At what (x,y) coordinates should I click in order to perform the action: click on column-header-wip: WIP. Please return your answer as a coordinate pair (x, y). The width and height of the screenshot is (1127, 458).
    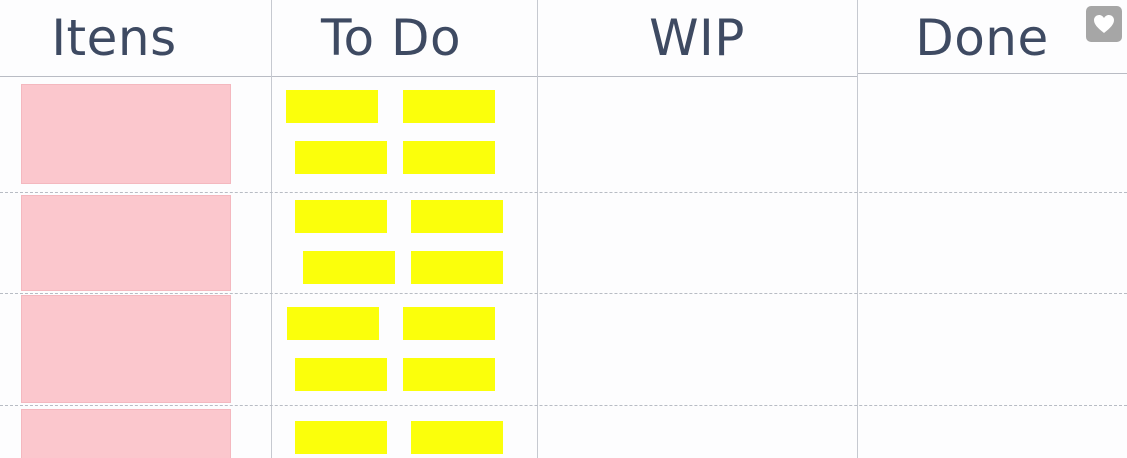
    Looking at the image, I should click on (697, 38).